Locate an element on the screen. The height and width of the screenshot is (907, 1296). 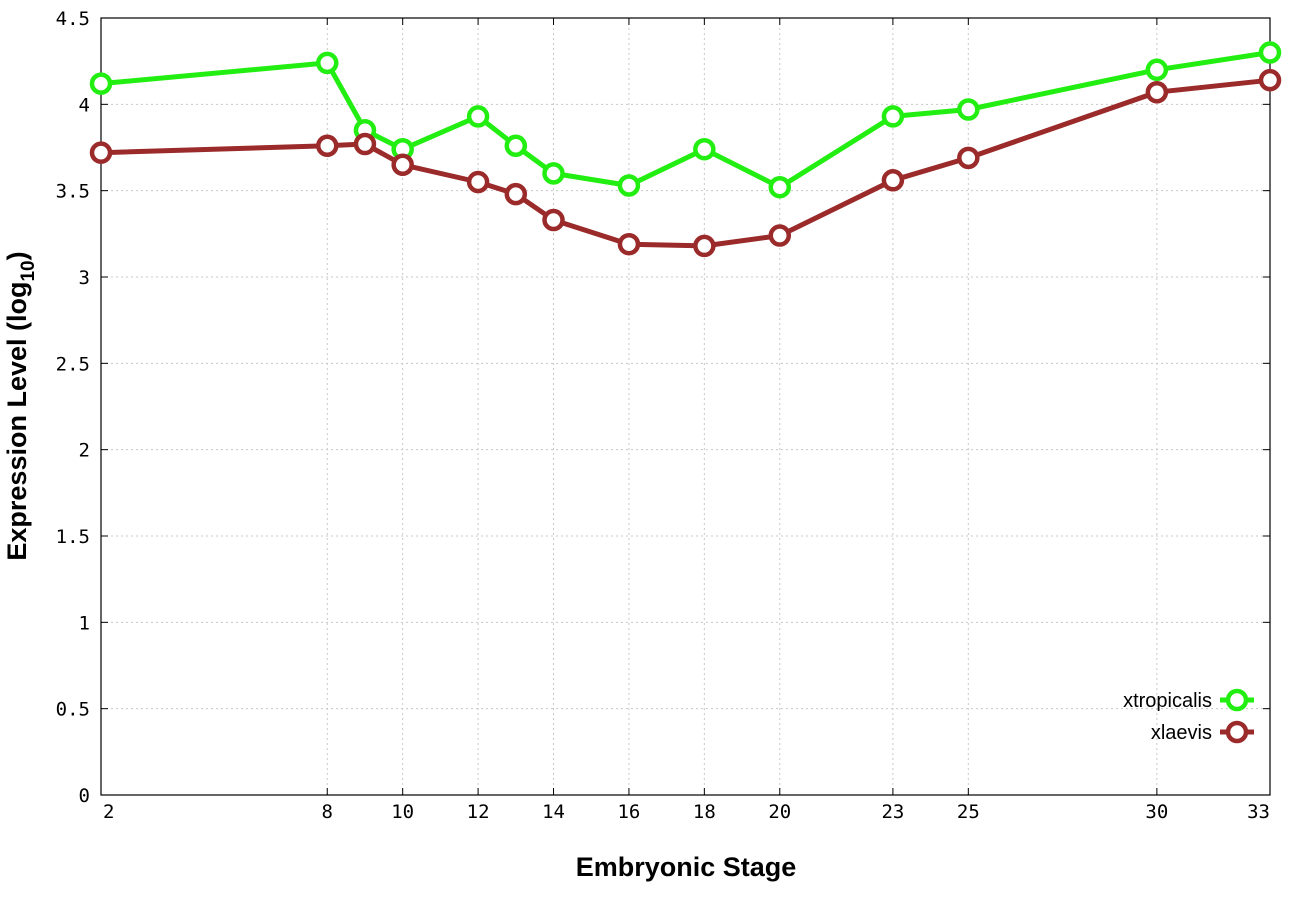
legend-item-xtropicalis: xtropicalis is located at coordinates (1188, 700).